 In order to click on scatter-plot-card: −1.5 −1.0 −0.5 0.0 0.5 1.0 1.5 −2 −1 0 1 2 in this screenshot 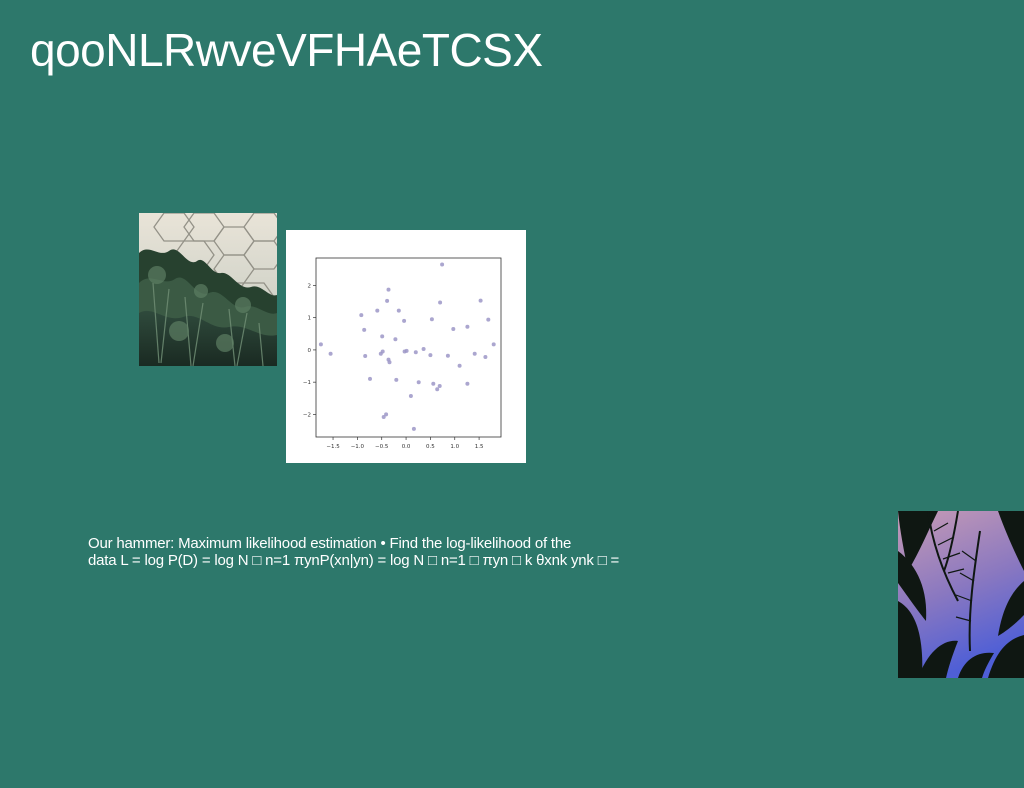, I will do `click(406, 346)`.